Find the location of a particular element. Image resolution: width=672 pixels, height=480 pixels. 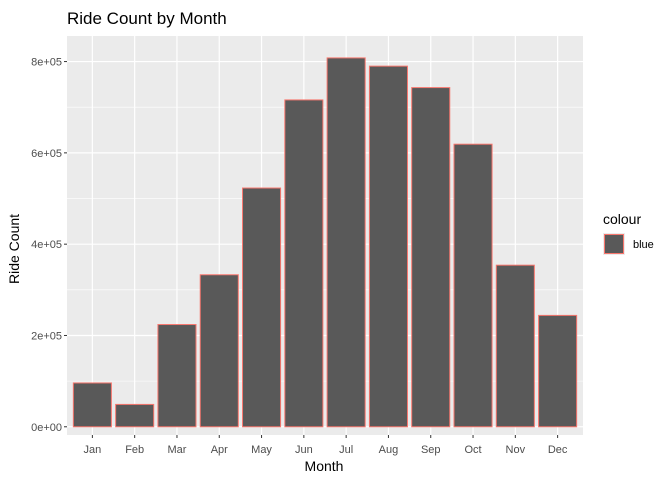

bar-feb is located at coordinates (135, 415).